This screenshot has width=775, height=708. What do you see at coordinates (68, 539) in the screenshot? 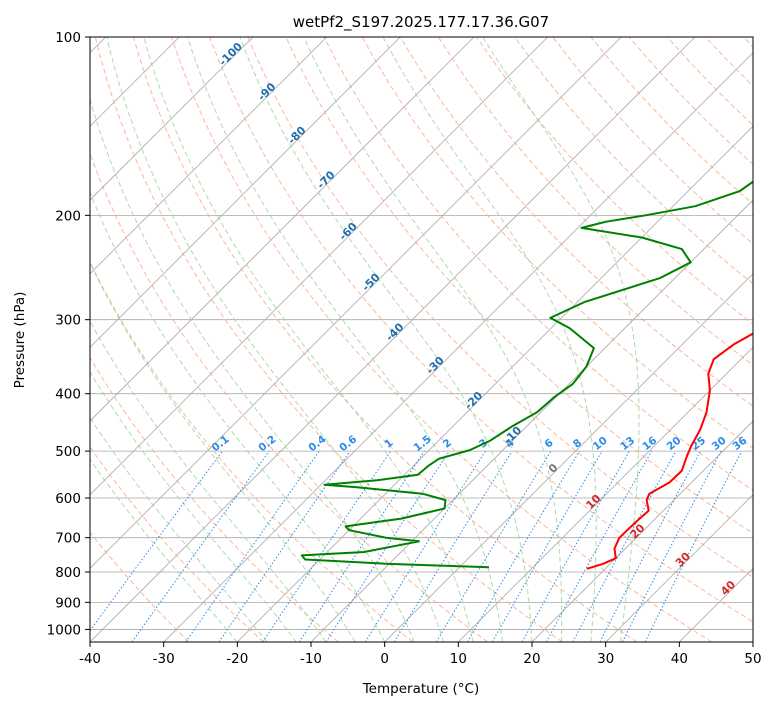
I see `y-tick-label: 700` at bounding box center [68, 539].